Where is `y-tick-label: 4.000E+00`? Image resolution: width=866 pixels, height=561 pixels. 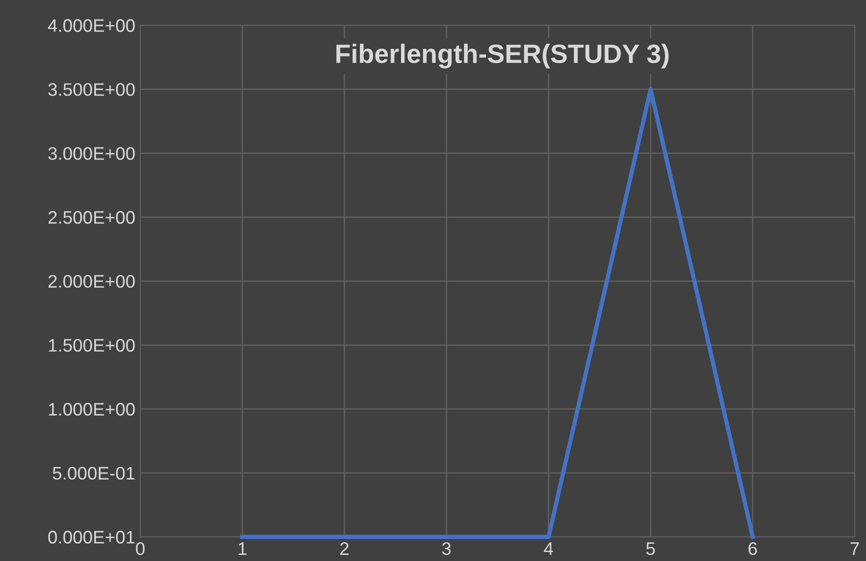 y-tick-label: 4.000E+00 is located at coordinates (91, 25).